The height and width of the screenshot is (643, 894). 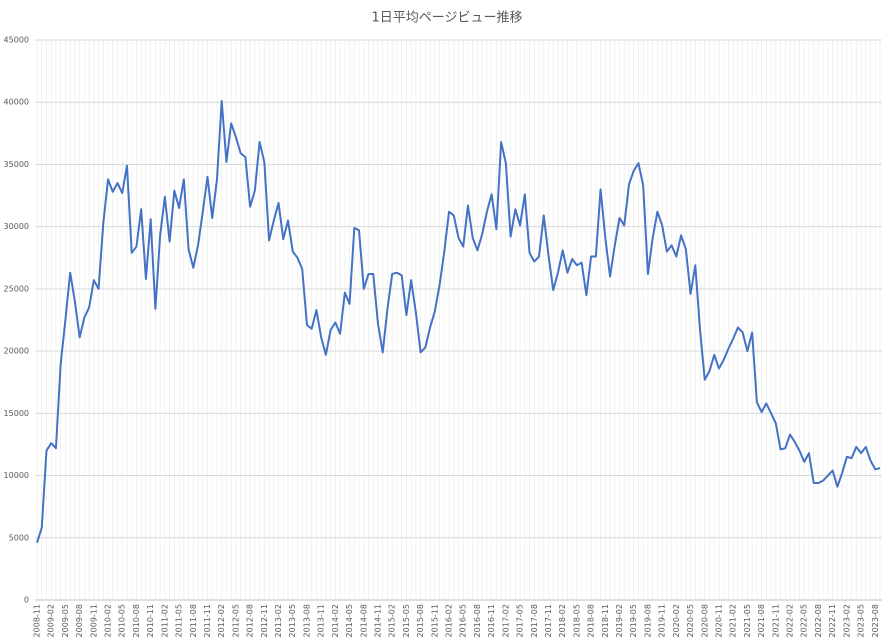 What do you see at coordinates (335, 620) in the screenshot?
I see `x-tick-label: 2014-02` at bounding box center [335, 620].